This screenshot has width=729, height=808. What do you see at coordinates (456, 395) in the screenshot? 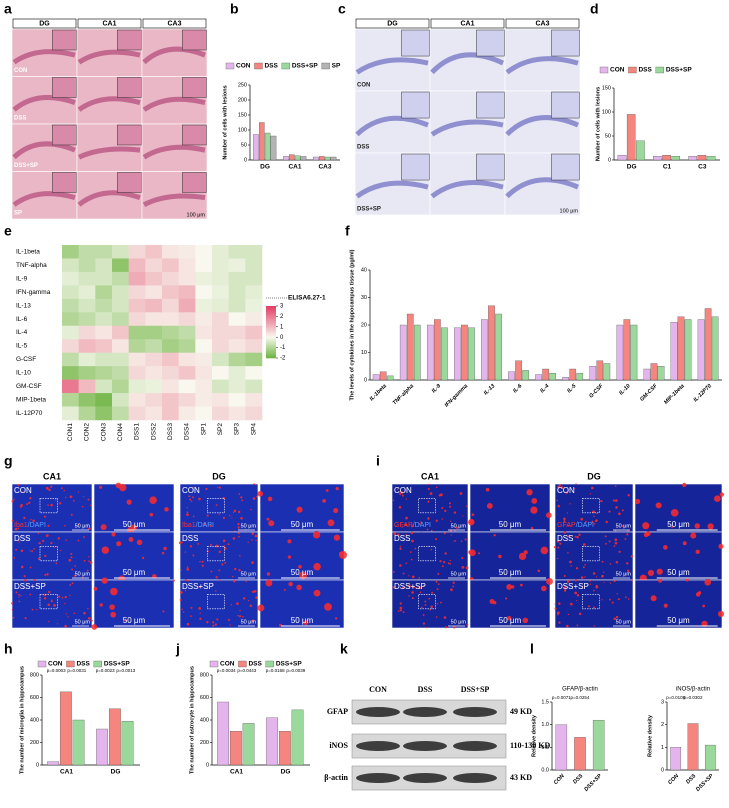
I see `x-tick-label: IFN-gamma` at bounding box center [456, 395].